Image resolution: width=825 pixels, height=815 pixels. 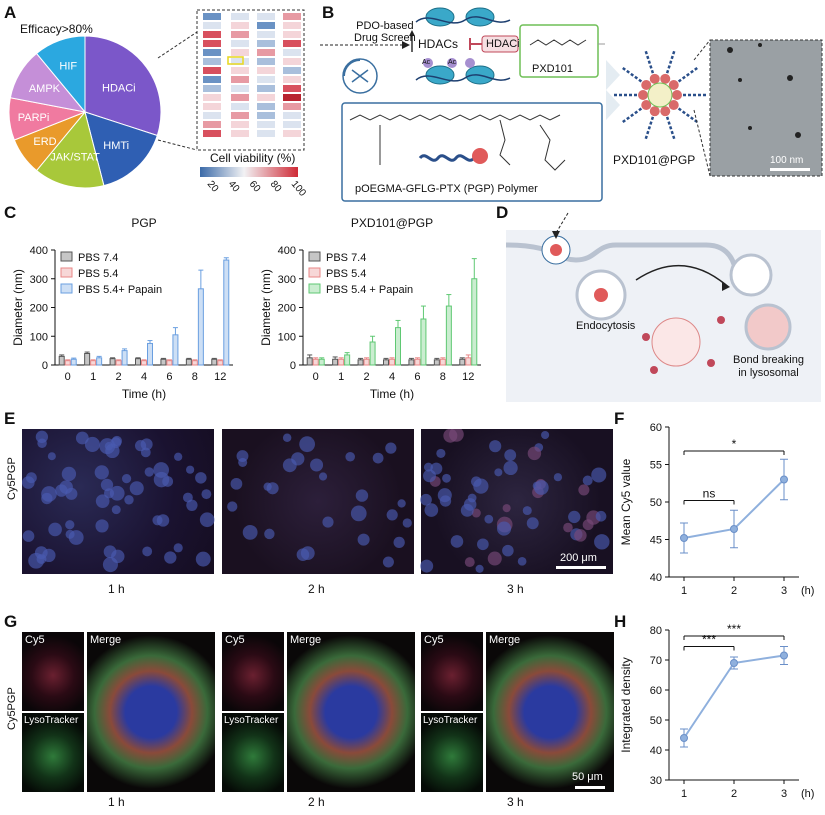 What do you see at coordinates (68, 377) in the screenshot?
I see `x-tick-label: 0` at bounding box center [68, 377].